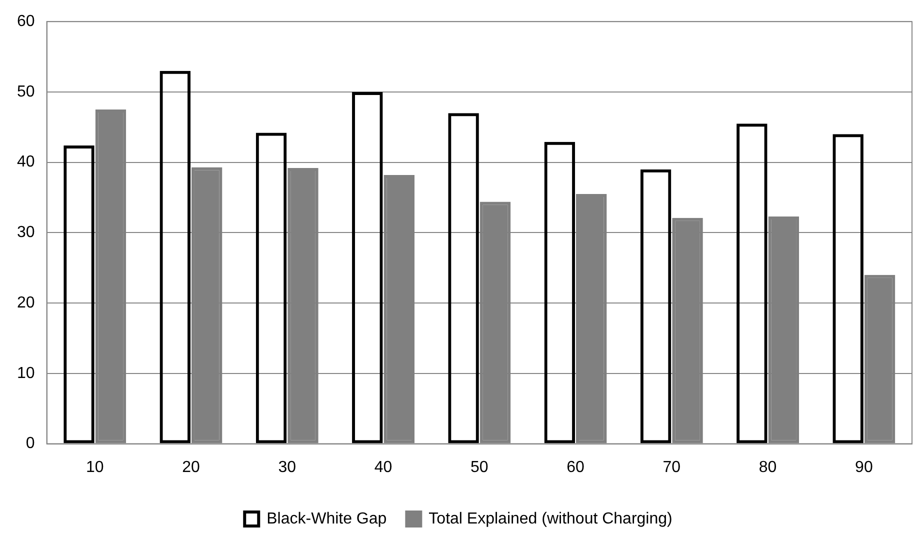 The width and height of the screenshot is (915, 541). What do you see at coordinates (26, 21) in the screenshot?
I see `y-tick-label: 60` at bounding box center [26, 21].